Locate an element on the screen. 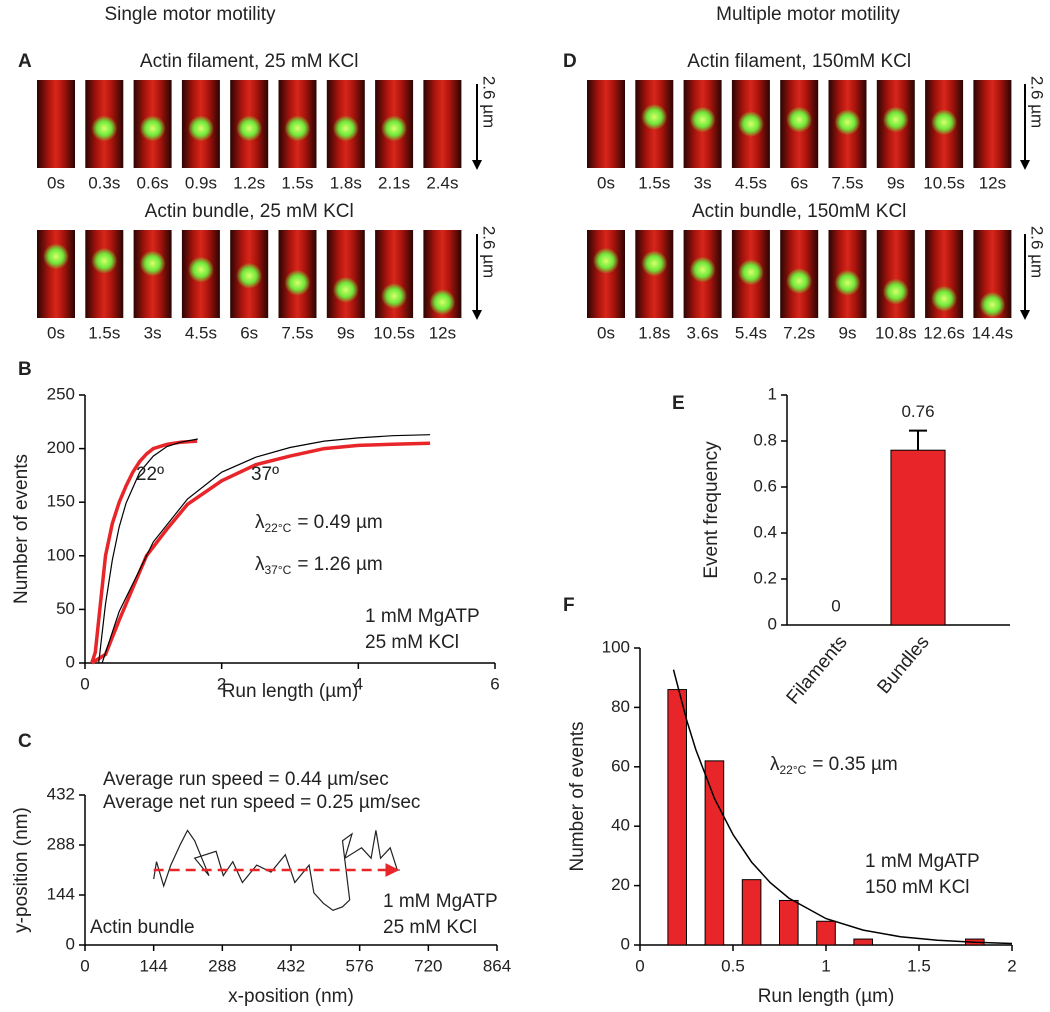  time-label: 7.2s is located at coordinates (799, 332).